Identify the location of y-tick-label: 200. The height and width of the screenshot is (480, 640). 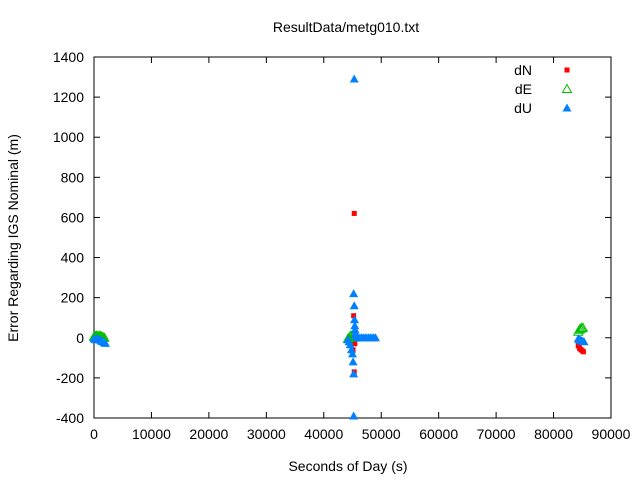
(73, 298).